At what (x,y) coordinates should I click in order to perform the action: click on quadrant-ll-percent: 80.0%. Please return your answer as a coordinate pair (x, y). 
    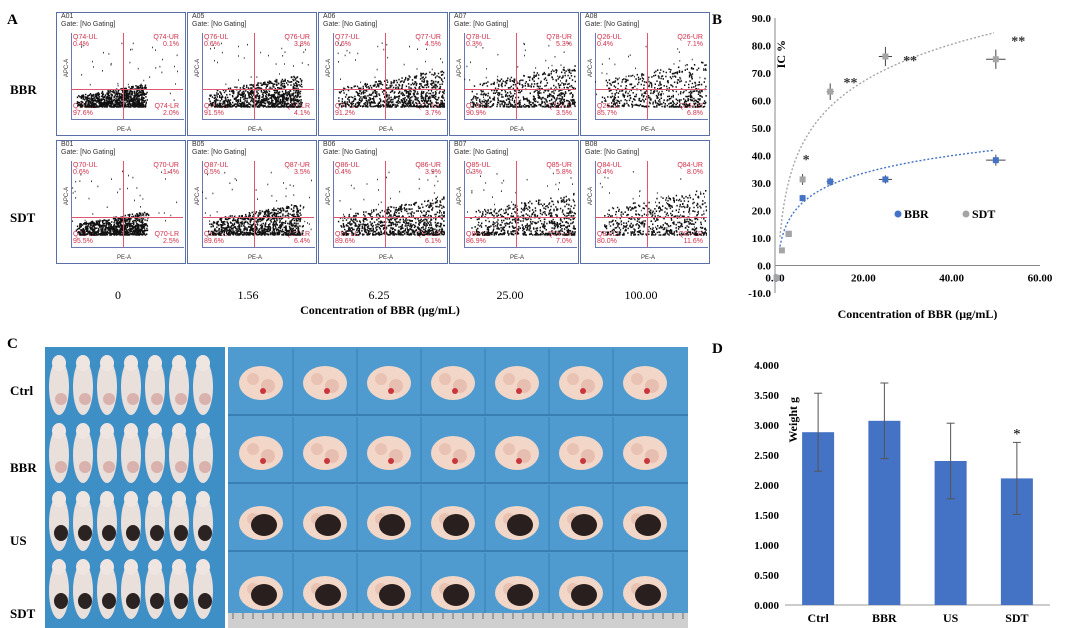
    Looking at the image, I should click on (607, 241).